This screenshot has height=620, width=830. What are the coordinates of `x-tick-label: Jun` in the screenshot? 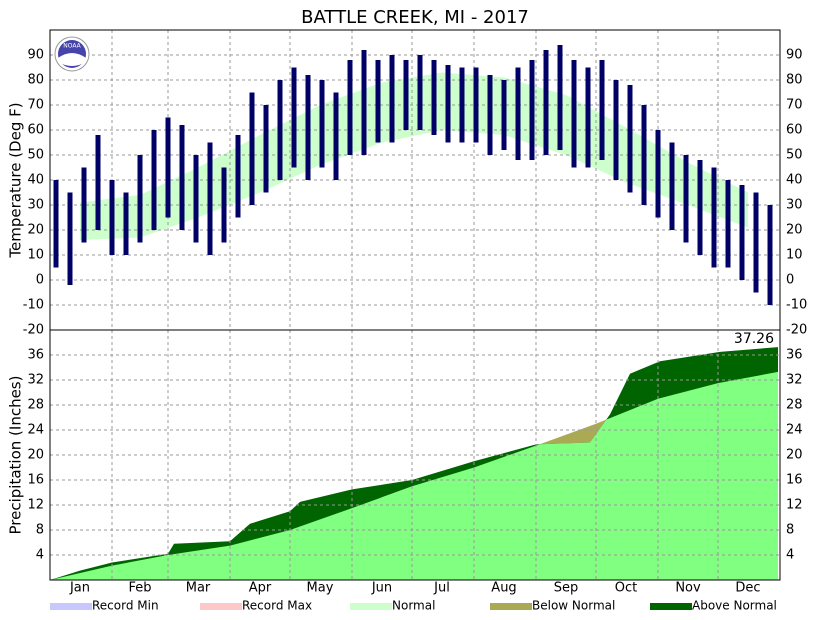 It's located at (381, 588).